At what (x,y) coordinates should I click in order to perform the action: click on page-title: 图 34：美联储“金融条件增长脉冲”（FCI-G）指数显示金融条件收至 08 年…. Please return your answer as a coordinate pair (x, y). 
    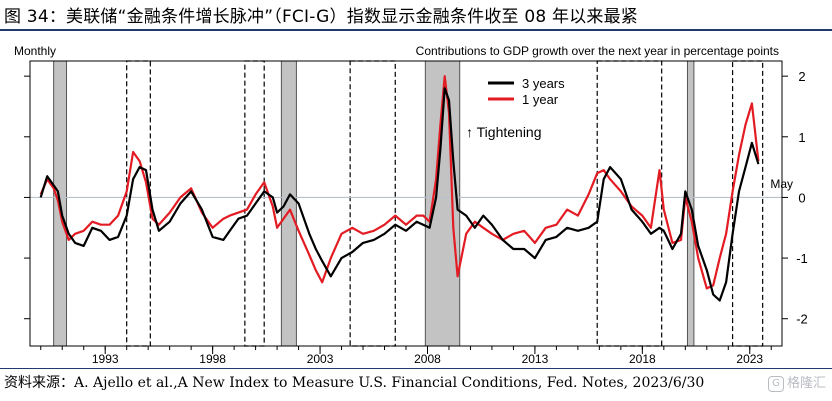
    Looking at the image, I should click on (321, 17).